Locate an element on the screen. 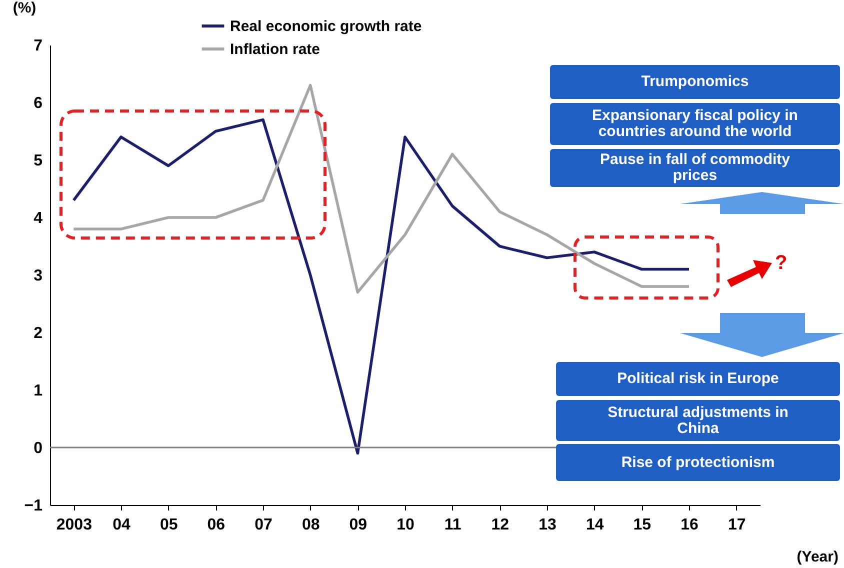  text-box: Political risk in Europe is located at coordinates (698, 379).